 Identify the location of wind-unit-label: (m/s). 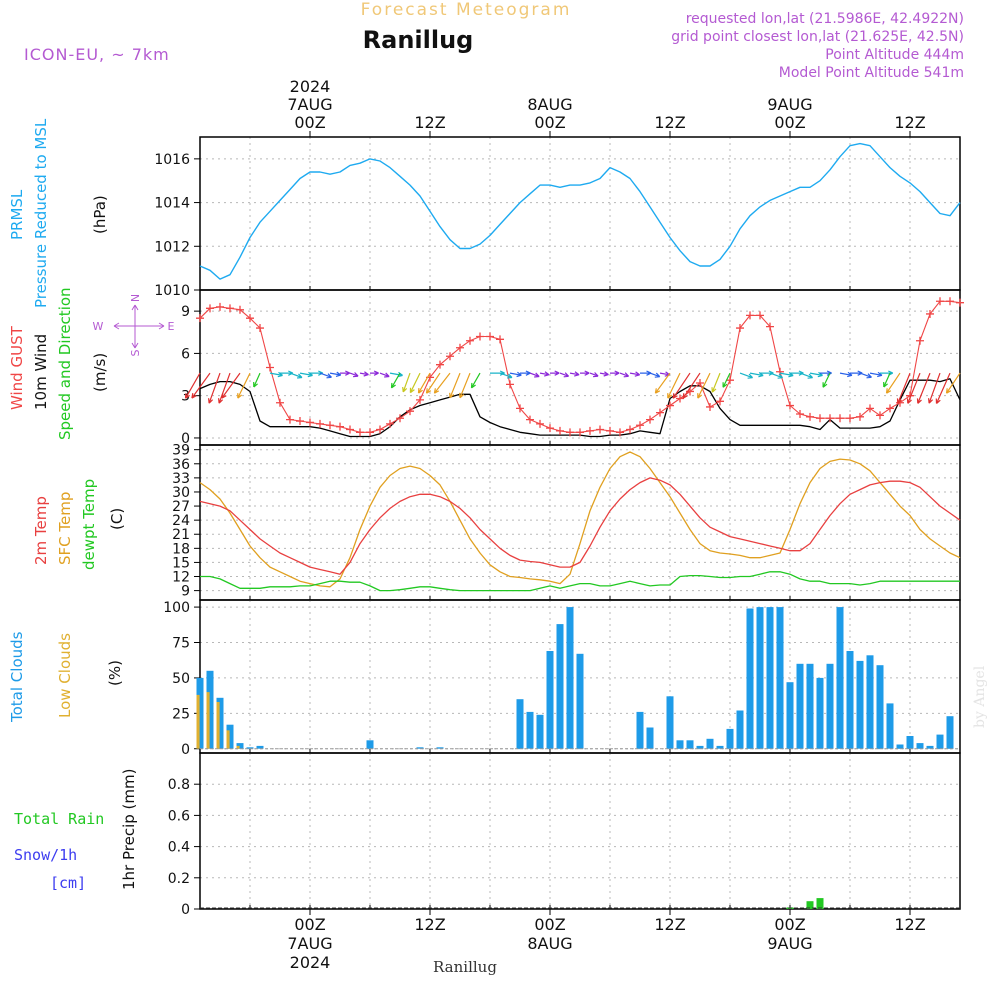
(100, 372).